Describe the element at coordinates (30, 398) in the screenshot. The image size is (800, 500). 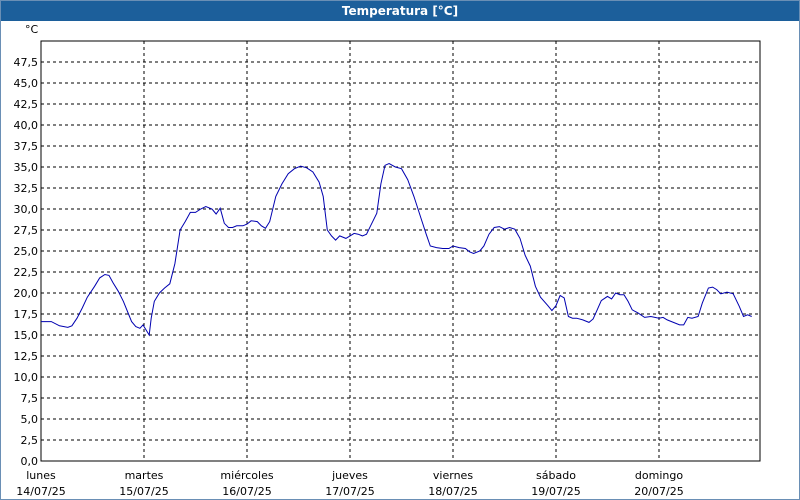
I see `y-tick-label: 7,5` at that location.